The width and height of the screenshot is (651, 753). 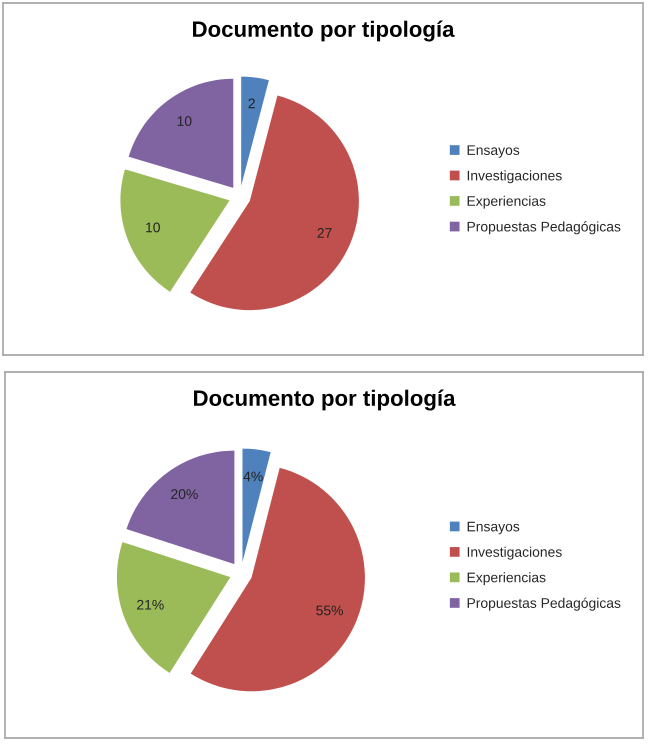 I want to click on data-label: 55%, so click(x=329, y=611).